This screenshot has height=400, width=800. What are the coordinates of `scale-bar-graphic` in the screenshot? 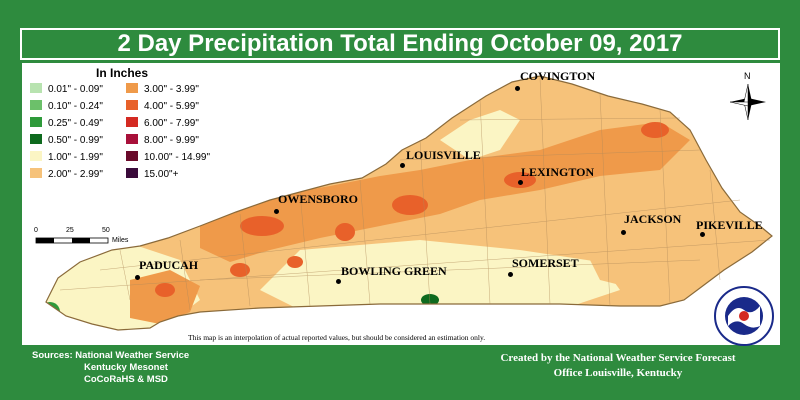 It's located at (72, 240).